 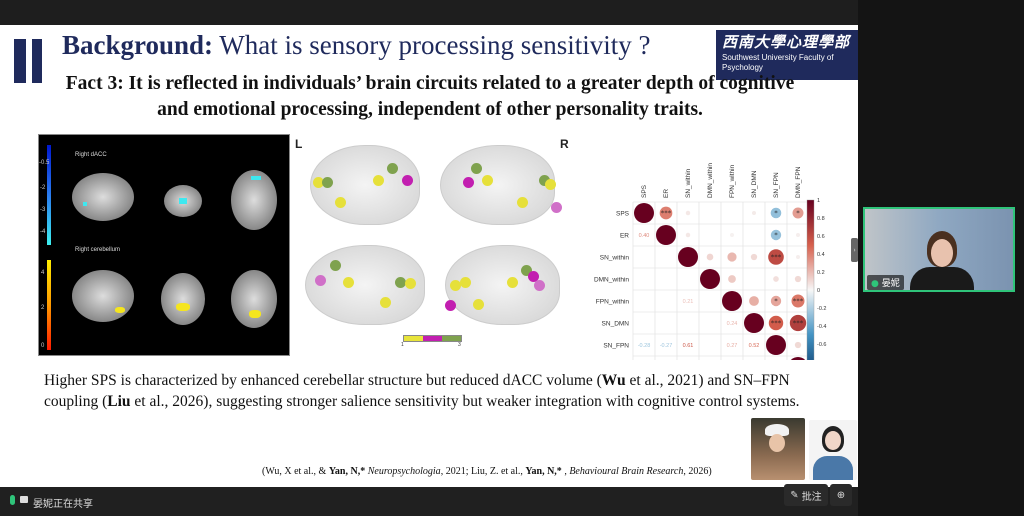 What do you see at coordinates (432, 338) in the screenshot?
I see `node-color-legend` at bounding box center [432, 338].